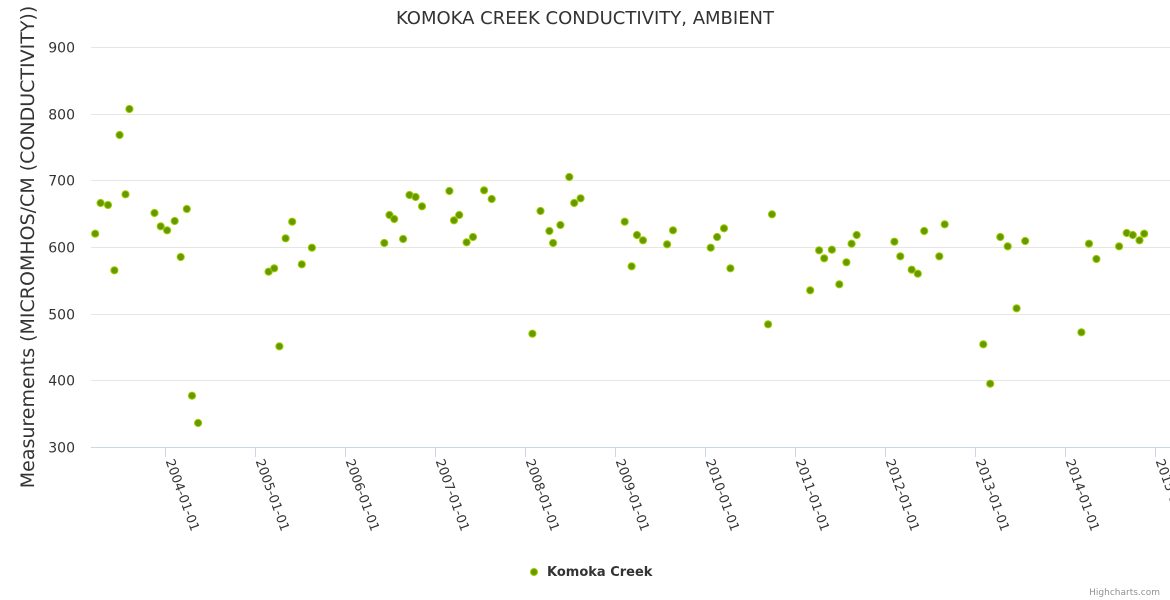 This screenshot has width=1170, height=600. What do you see at coordinates (167, 230) in the screenshot?
I see `data-point: 2004-01-10: 625` at bounding box center [167, 230].